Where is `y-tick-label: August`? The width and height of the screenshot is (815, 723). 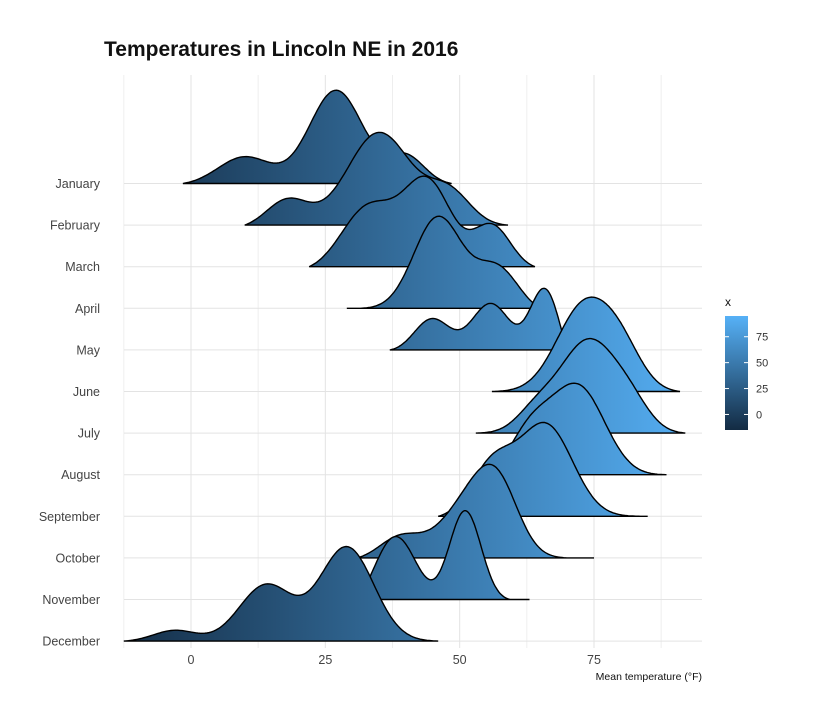
y-tick-label: August is located at coordinates (80, 475).